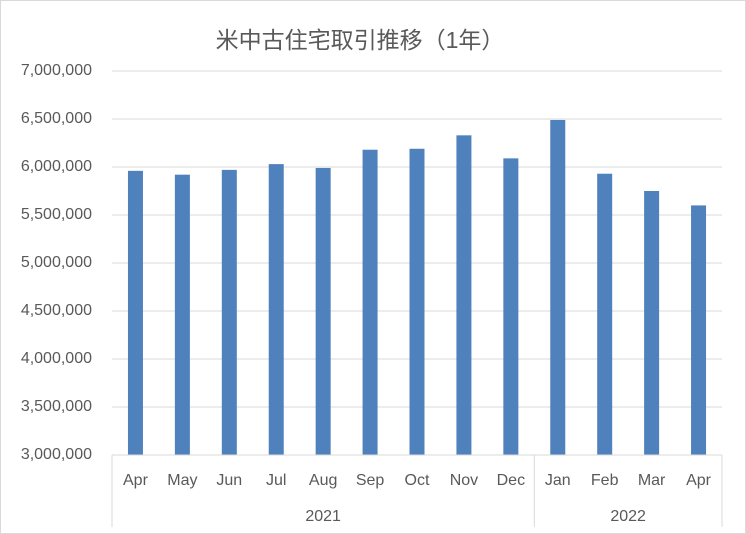 The image size is (746, 534). What do you see at coordinates (56, 310) in the screenshot?
I see `y-tick-label: 4,500,000` at bounding box center [56, 310].